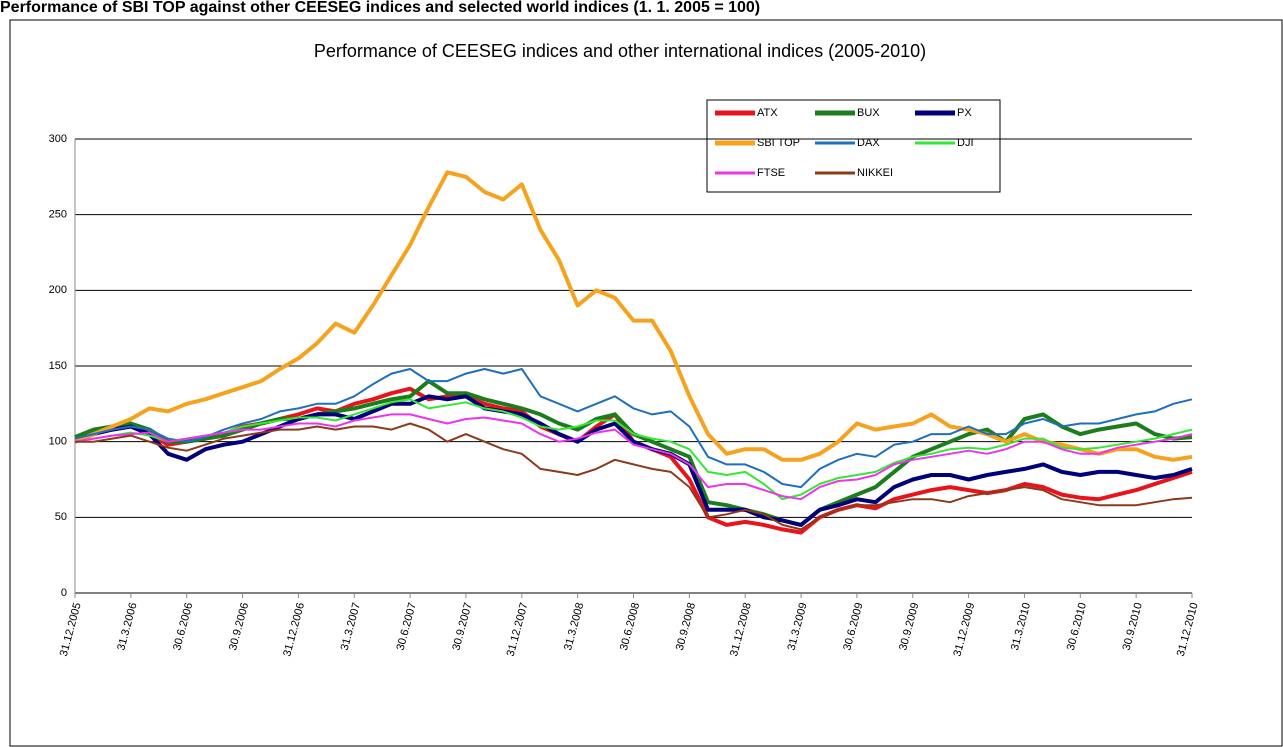  I want to click on y-tick-label: 250, so click(58, 215).